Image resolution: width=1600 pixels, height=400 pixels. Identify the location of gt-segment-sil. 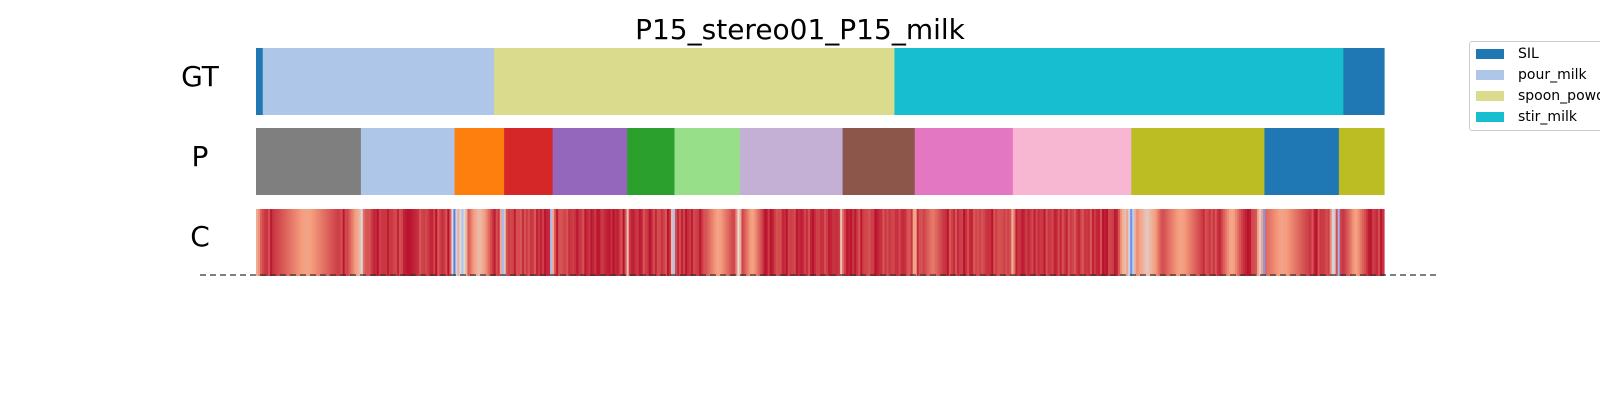
(260, 81).